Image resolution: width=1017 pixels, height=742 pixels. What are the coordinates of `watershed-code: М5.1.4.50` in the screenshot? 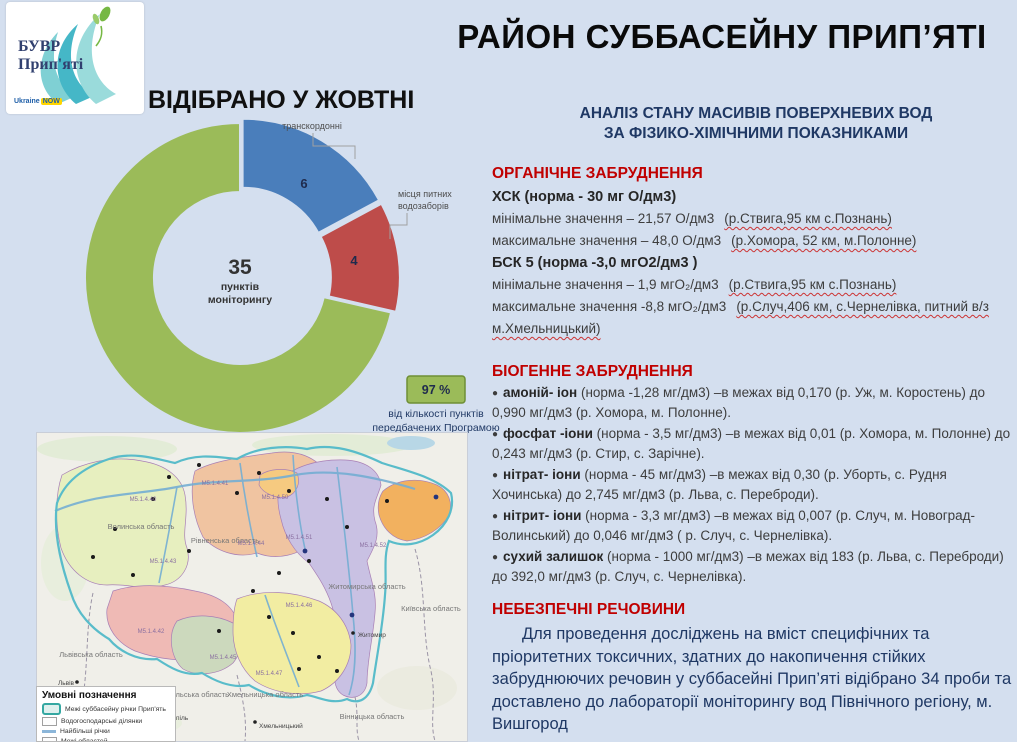 It's located at (275, 498).